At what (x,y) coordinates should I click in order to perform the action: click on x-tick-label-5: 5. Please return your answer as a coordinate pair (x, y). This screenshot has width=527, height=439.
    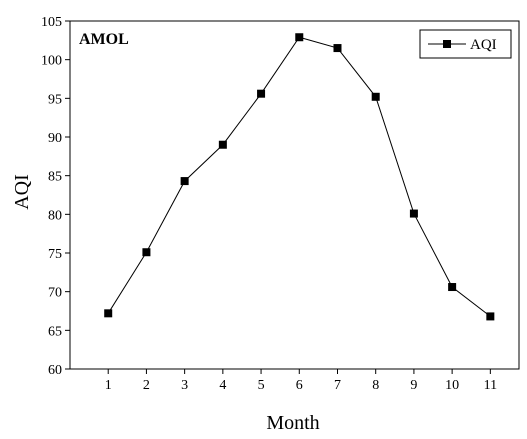
    Looking at the image, I should click on (261, 385).